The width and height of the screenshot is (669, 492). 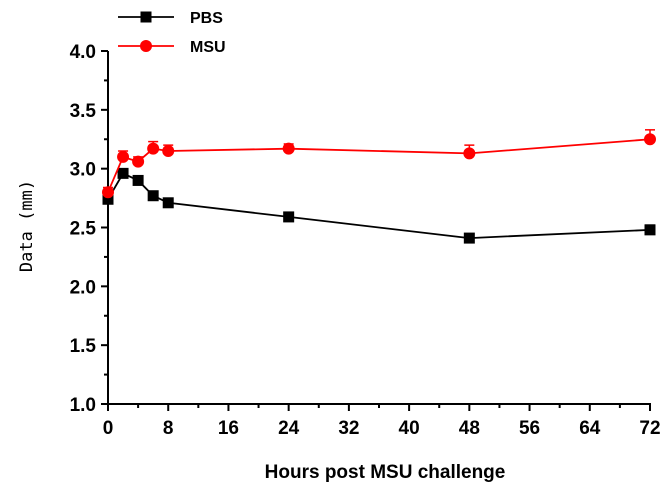 What do you see at coordinates (529, 428) in the screenshot?
I see `x-tick-label: 56` at bounding box center [529, 428].